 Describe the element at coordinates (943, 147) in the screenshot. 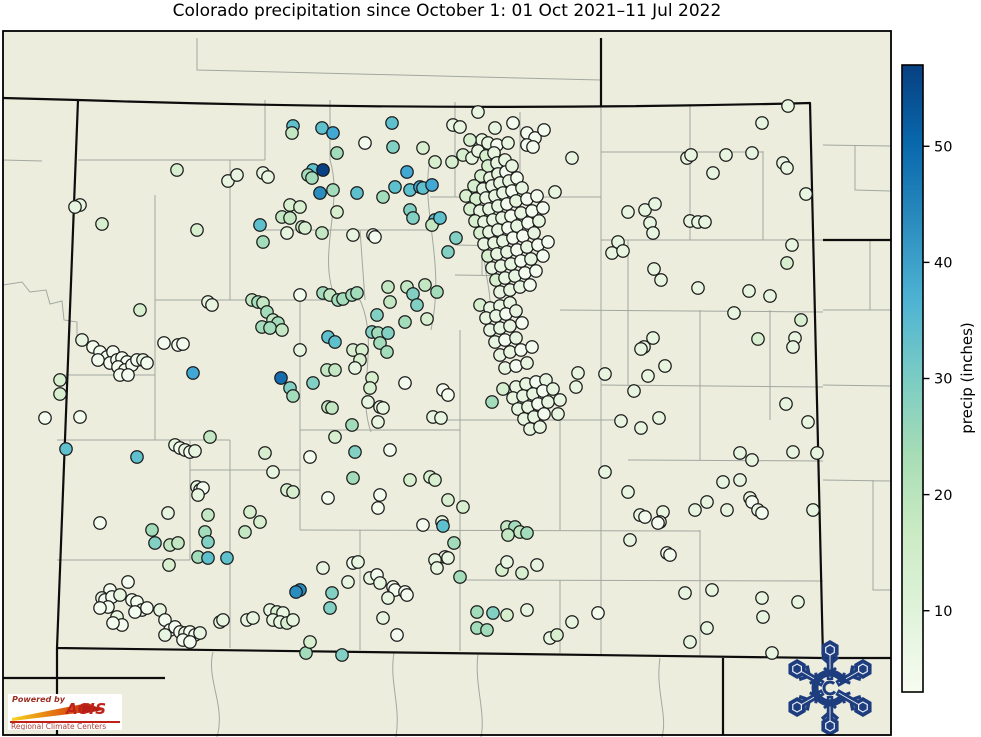

I see `colorbar-tick-label: 50` at that location.